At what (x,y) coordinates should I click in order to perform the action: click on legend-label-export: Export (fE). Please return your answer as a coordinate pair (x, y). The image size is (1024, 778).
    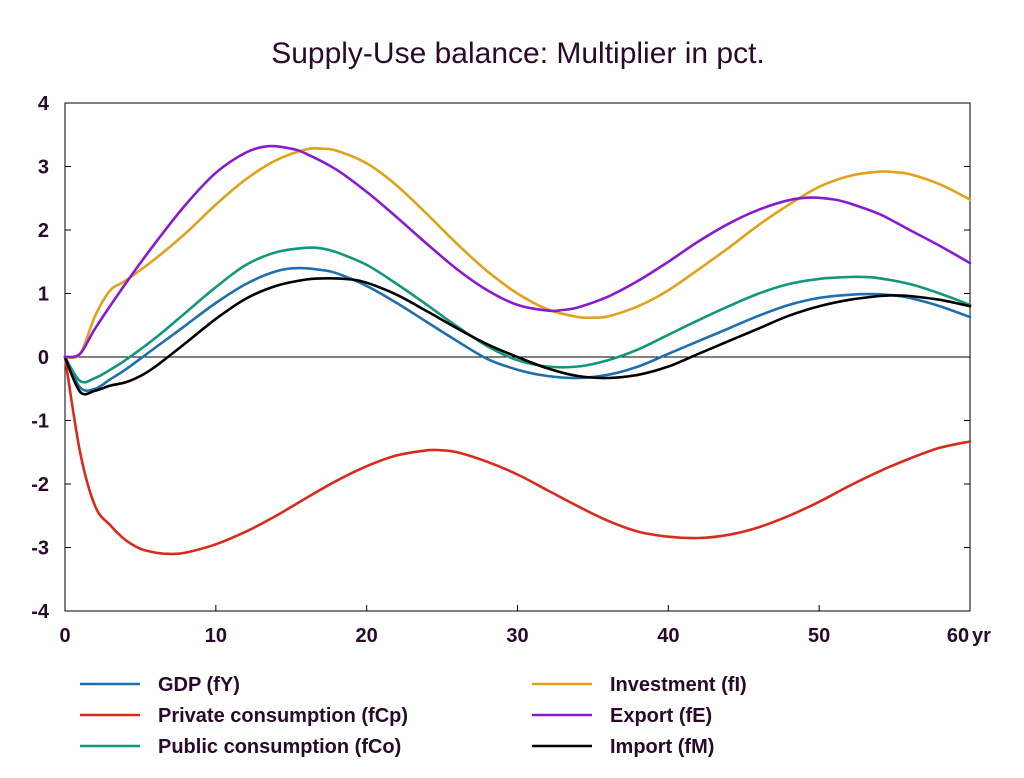
    Looking at the image, I should click on (661, 716).